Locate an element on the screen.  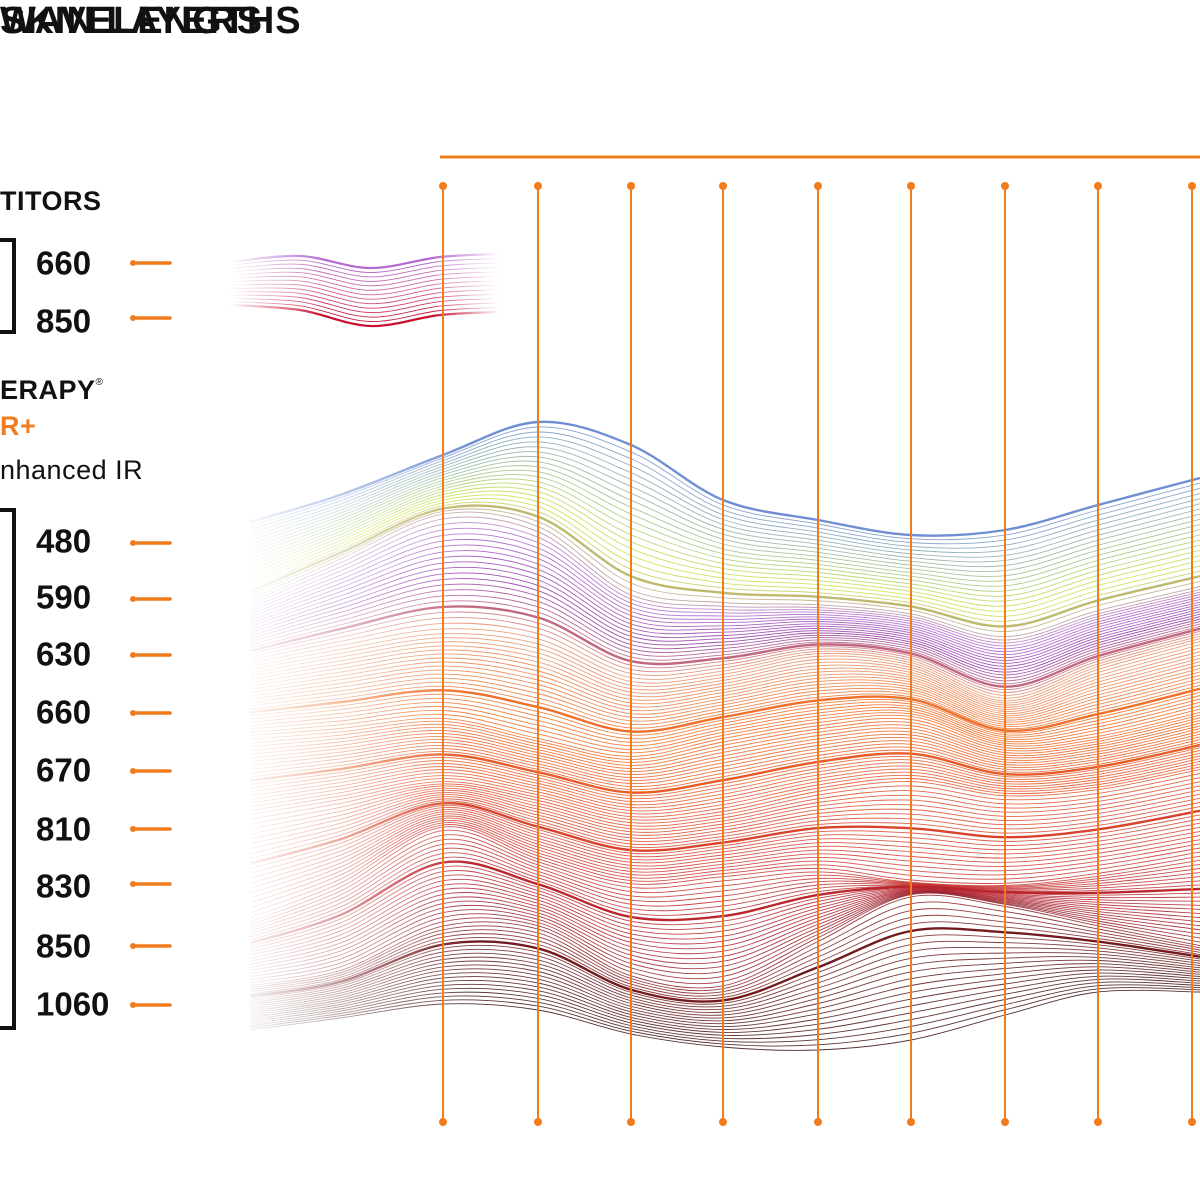
therapy-subtitle: R+ is located at coordinates (18, 426).